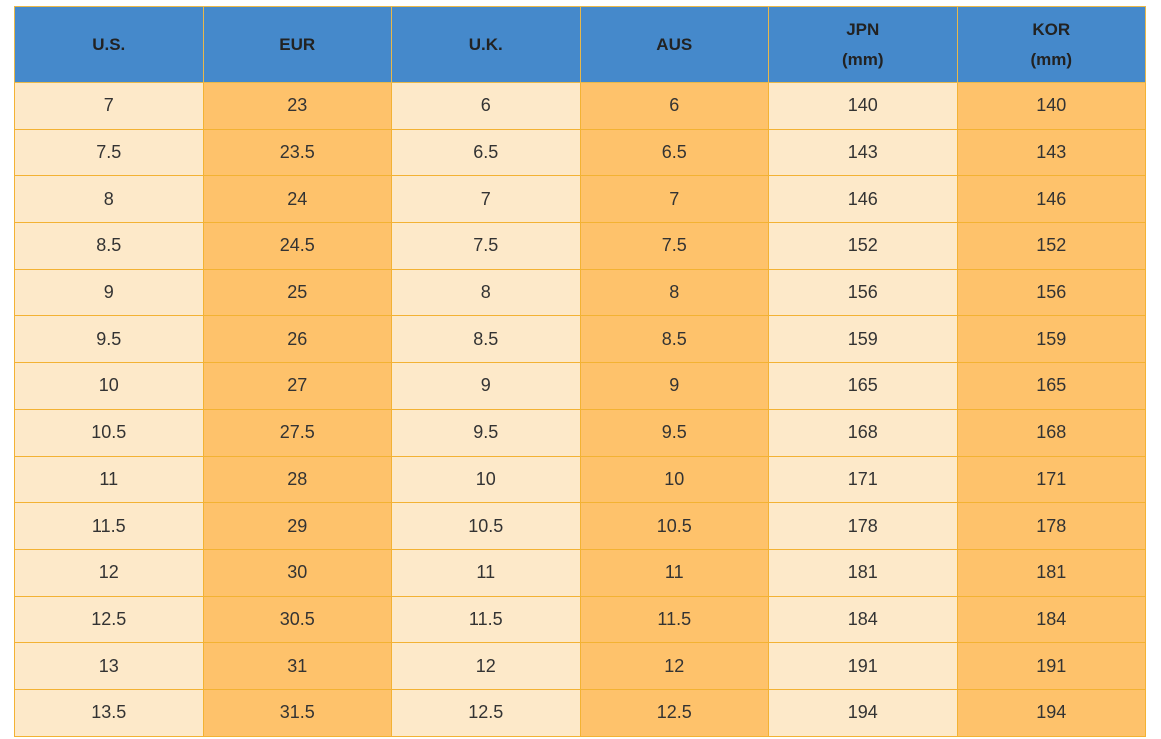 This screenshot has height=739, width=1161. What do you see at coordinates (863, 479) in the screenshot?
I see `table-cell: 171` at bounding box center [863, 479].